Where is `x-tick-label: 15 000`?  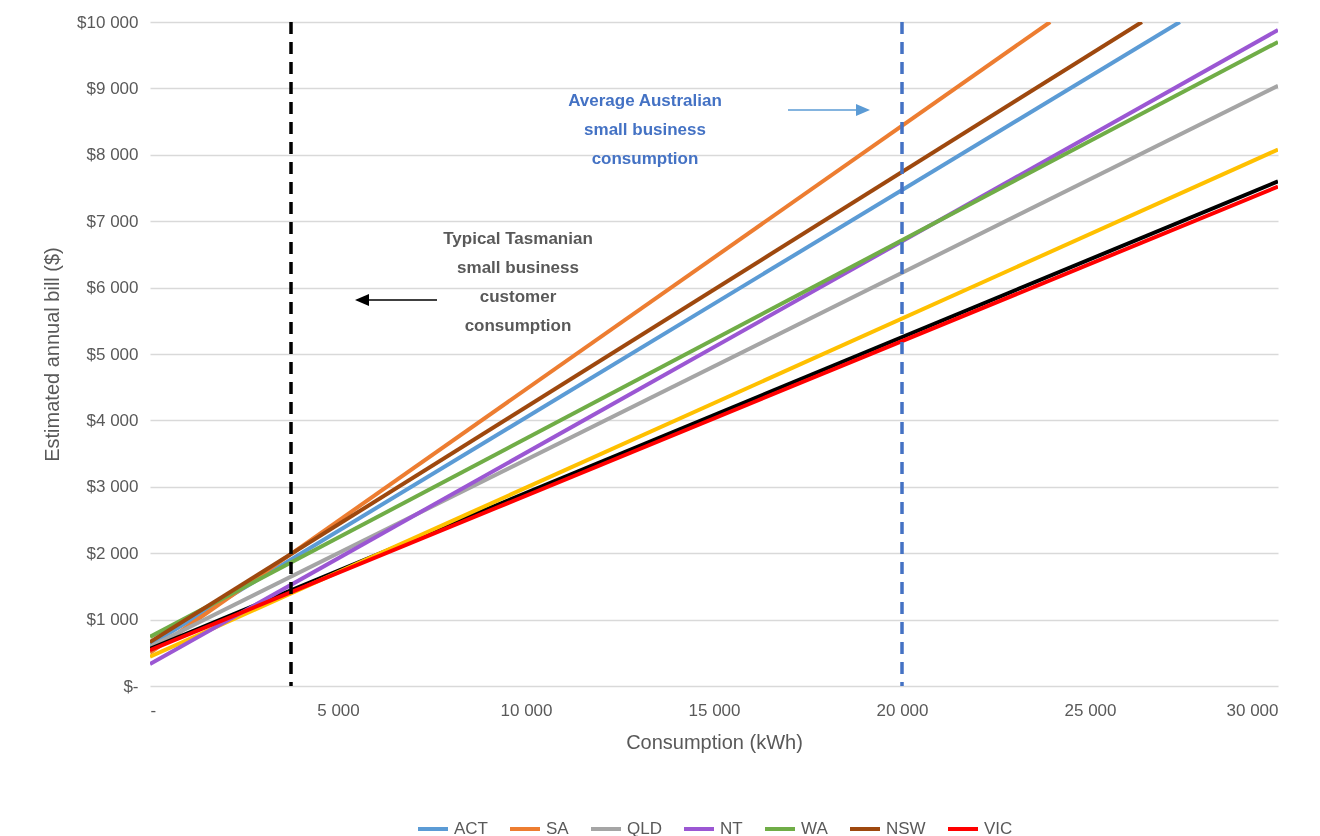 x-tick-label: 15 000 is located at coordinates (714, 710).